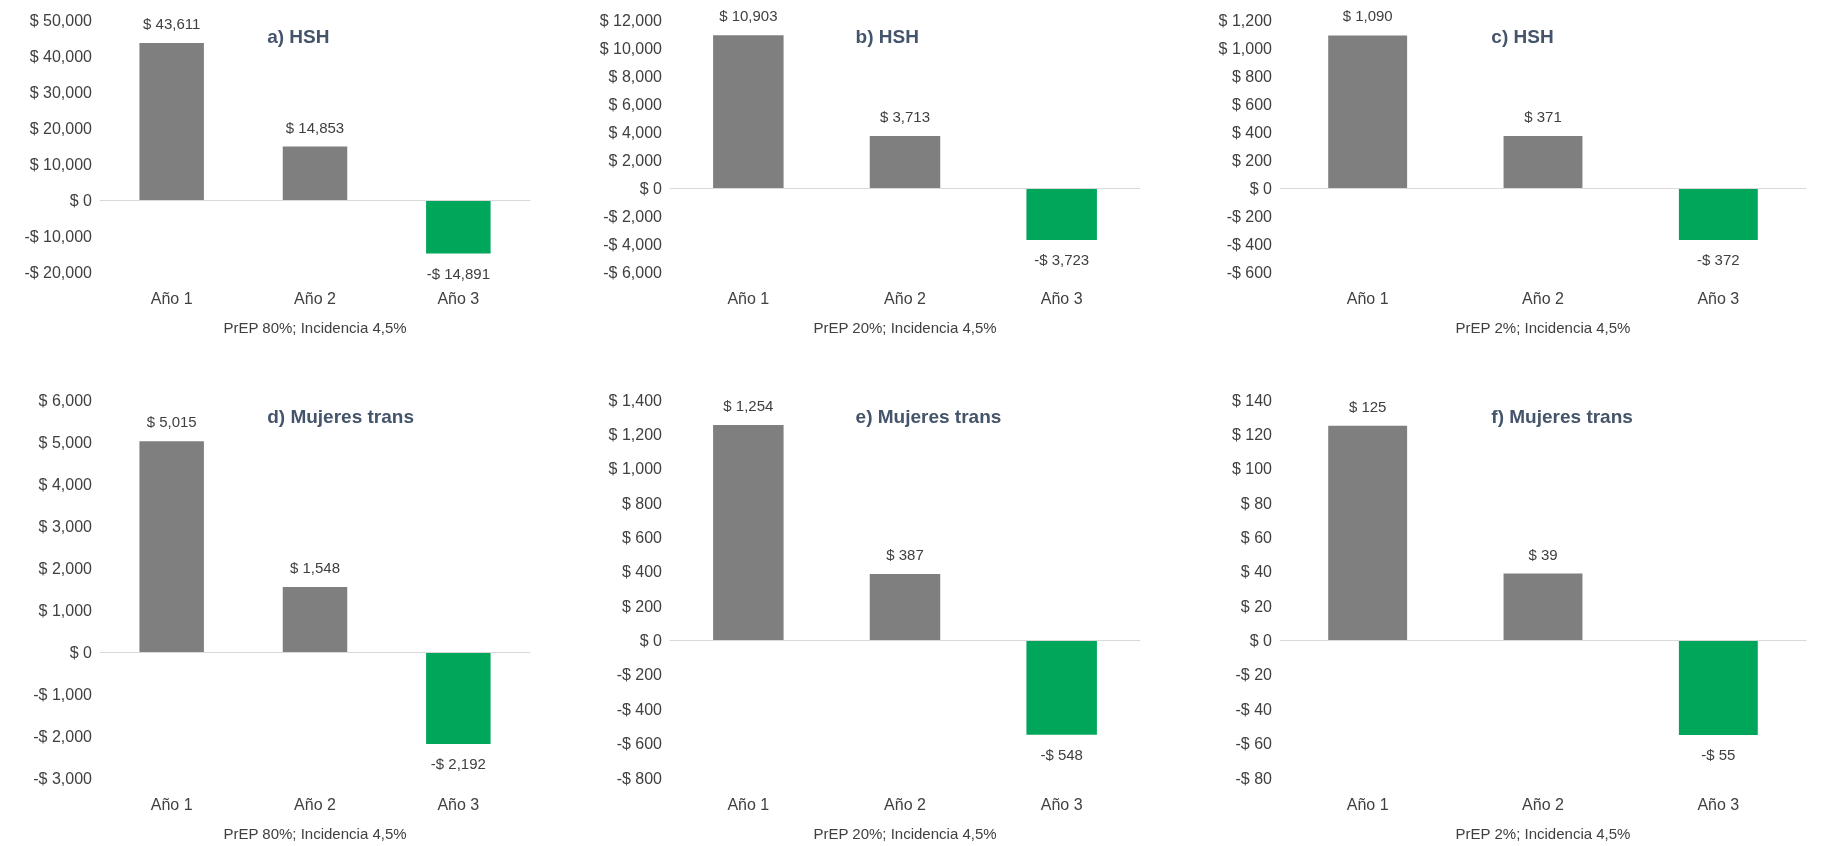  Describe the element at coordinates (1256, 572) in the screenshot. I see `y-tick-label: $ 40` at that location.